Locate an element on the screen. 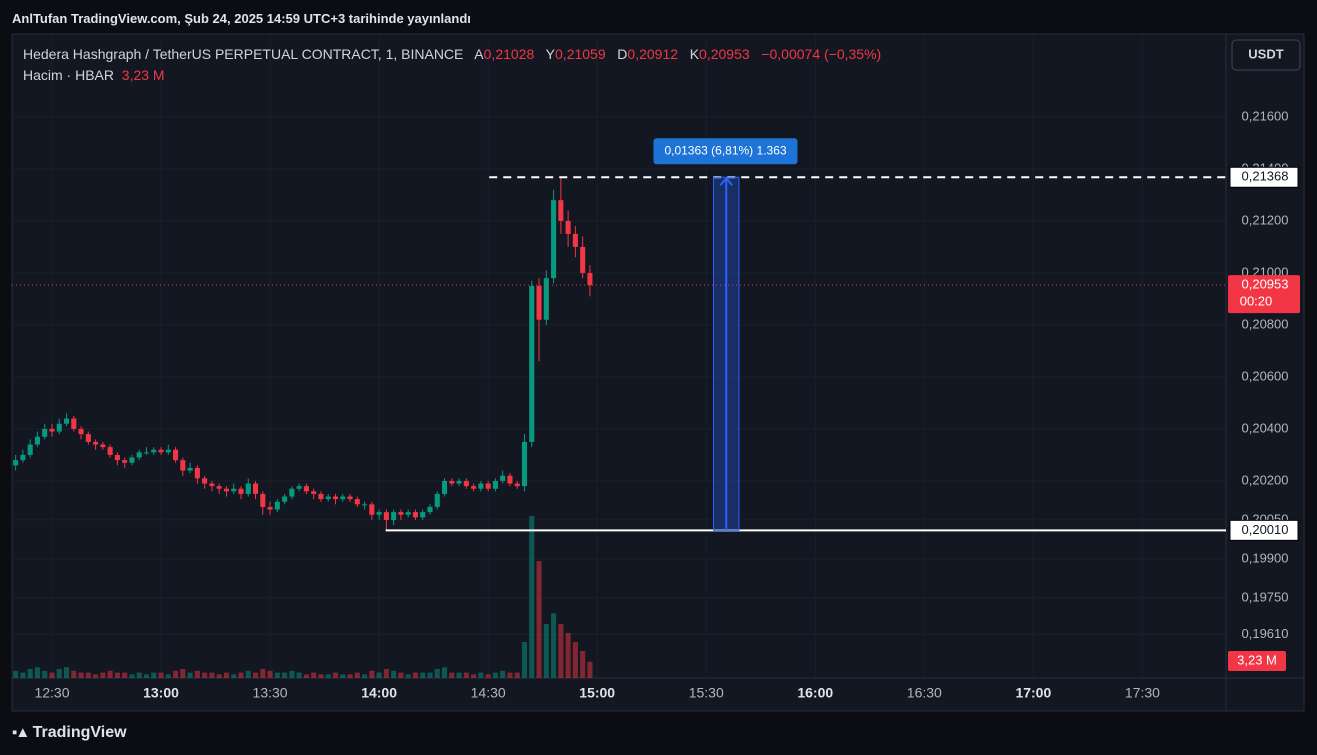  countdown-label: 00:20 is located at coordinates (1256, 301).